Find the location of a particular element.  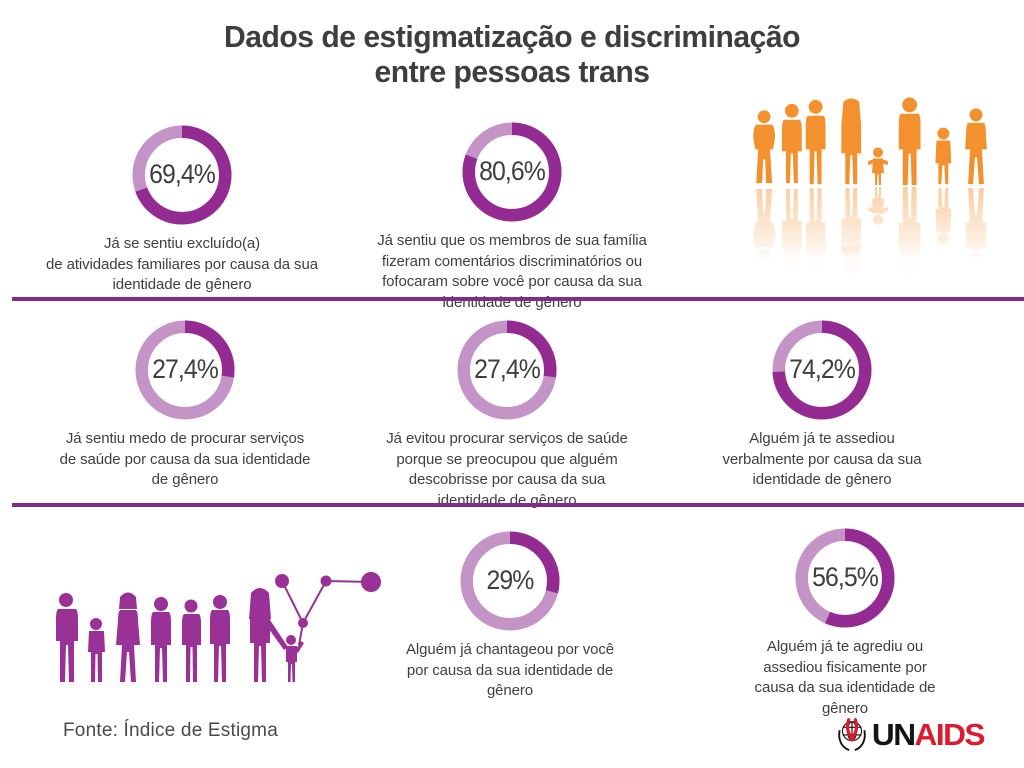

donut-value: 29% is located at coordinates (510, 579).